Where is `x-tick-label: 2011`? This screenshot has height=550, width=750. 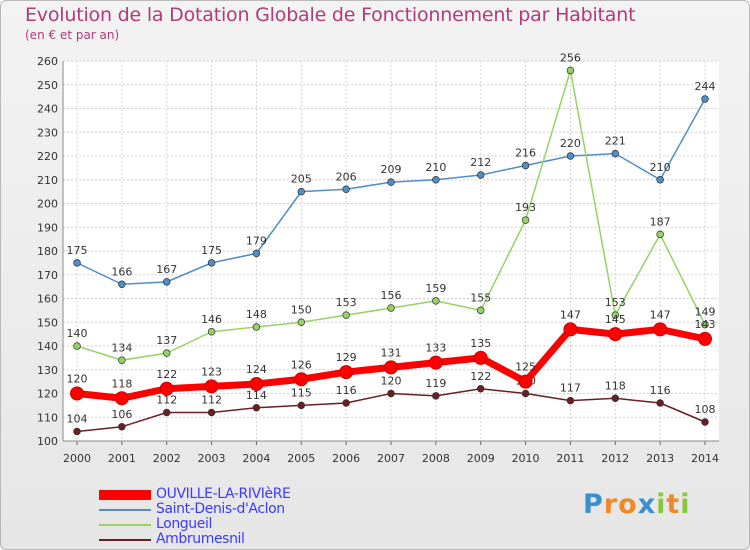
x-tick-label: 2011 is located at coordinates (570, 458).